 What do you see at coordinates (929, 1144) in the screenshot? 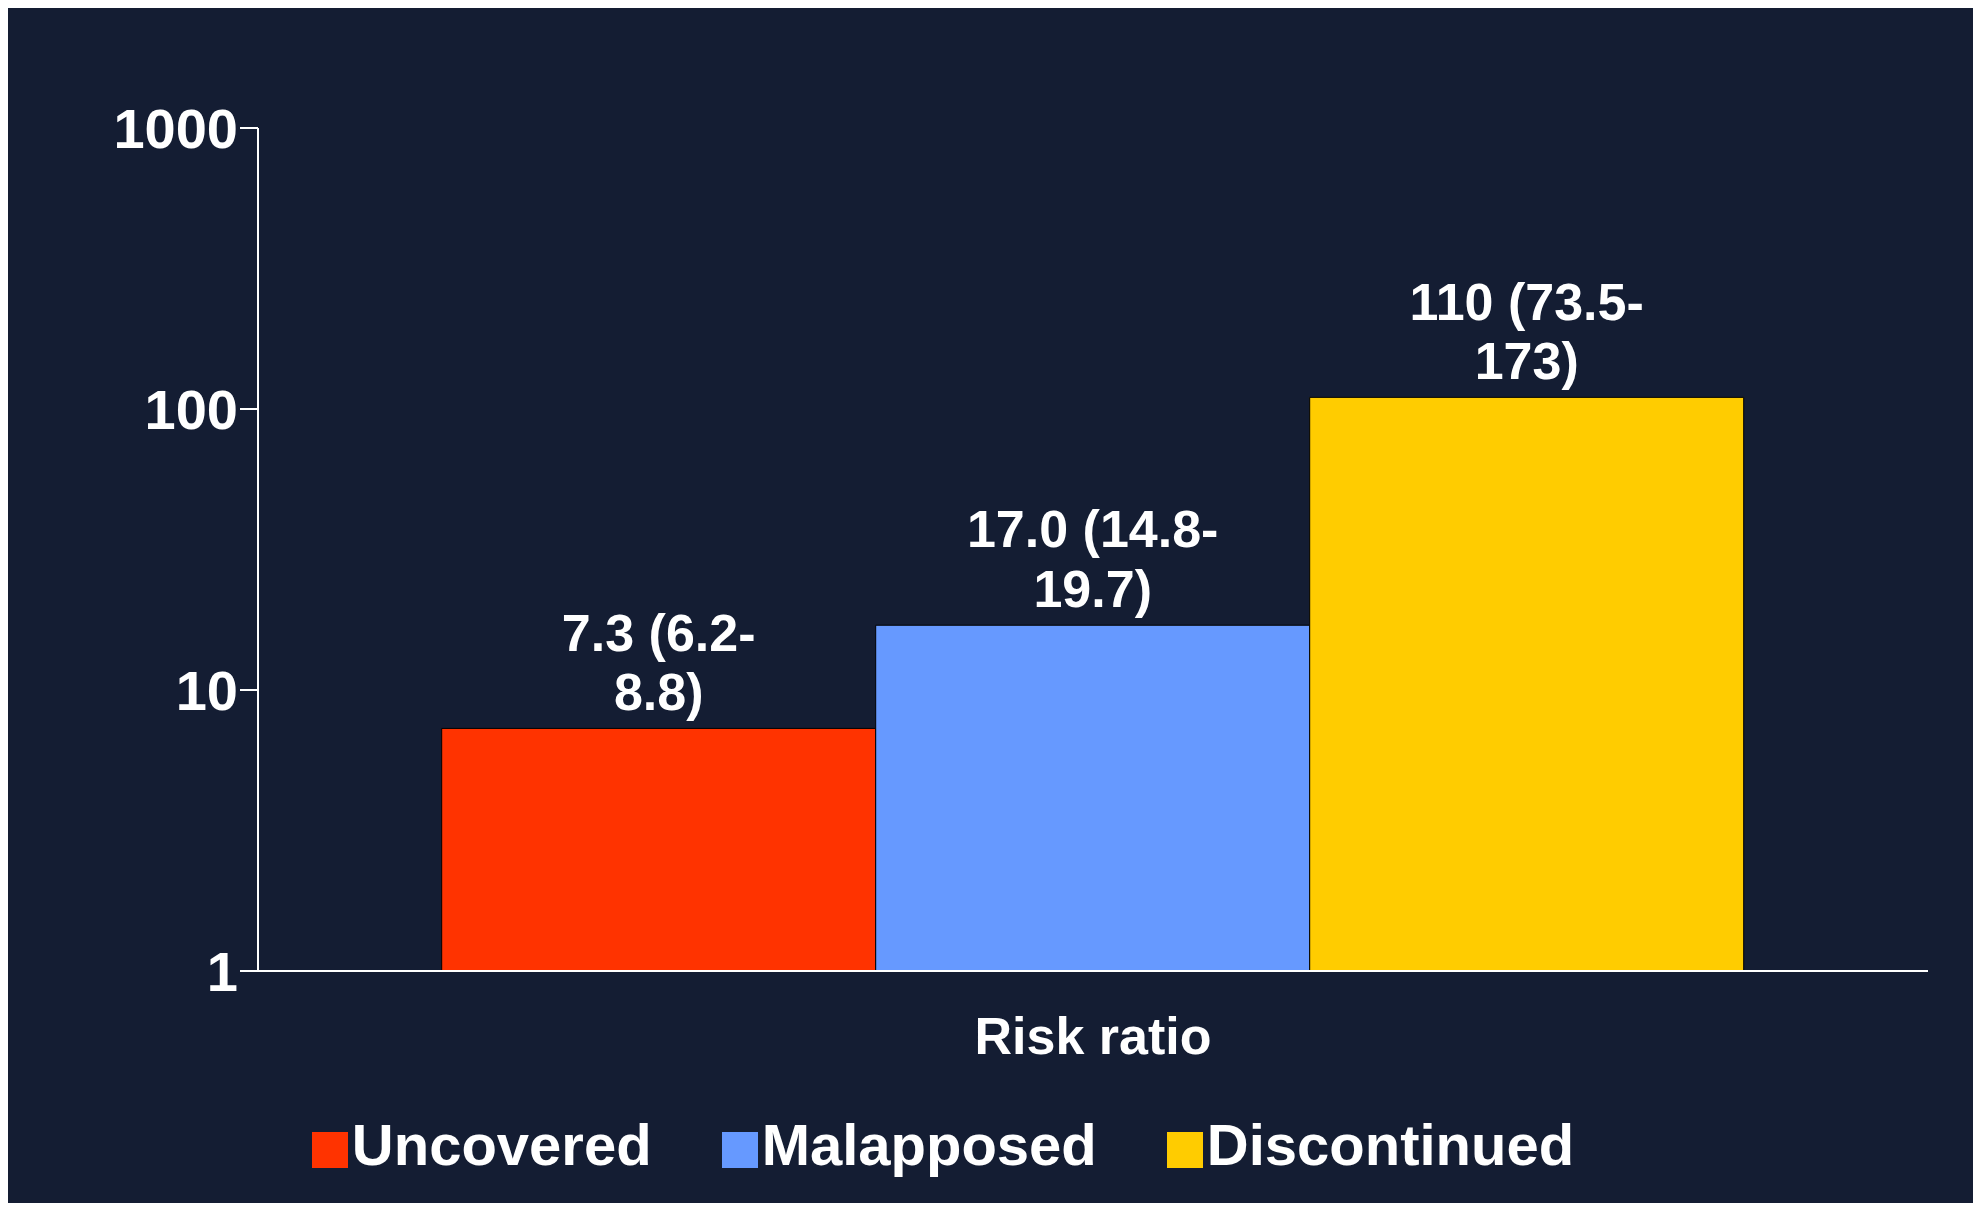
I see `legend-label: Malapposed` at bounding box center [929, 1144].